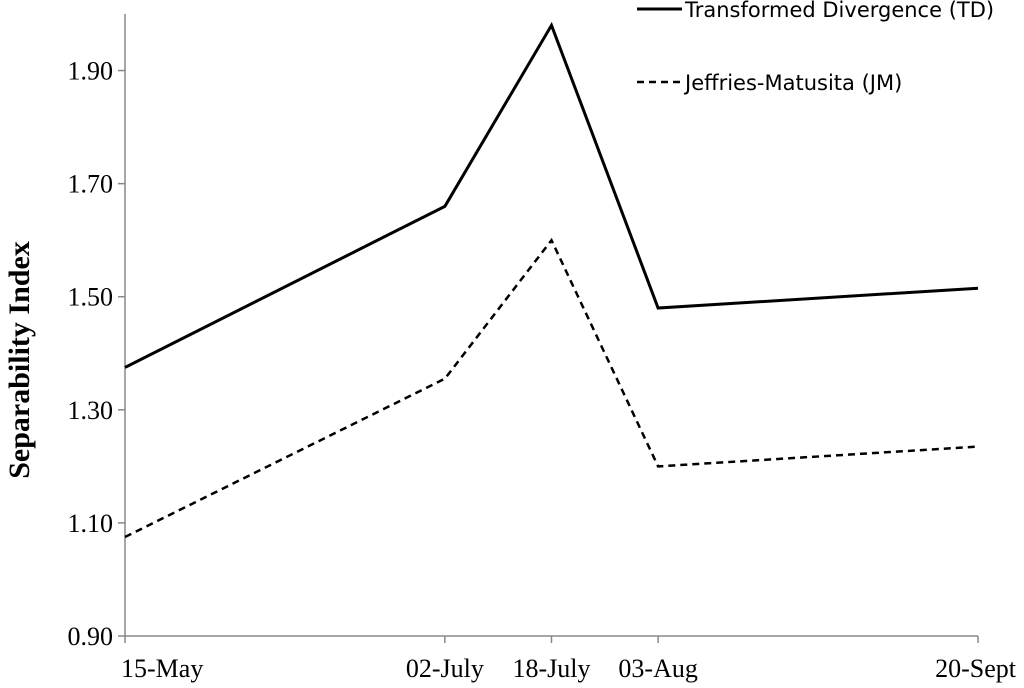 The width and height of the screenshot is (1024, 688). Describe the element at coordinates (657, 668) in the screenshot. I see `x-tick-label: 03-Aug` at that location.